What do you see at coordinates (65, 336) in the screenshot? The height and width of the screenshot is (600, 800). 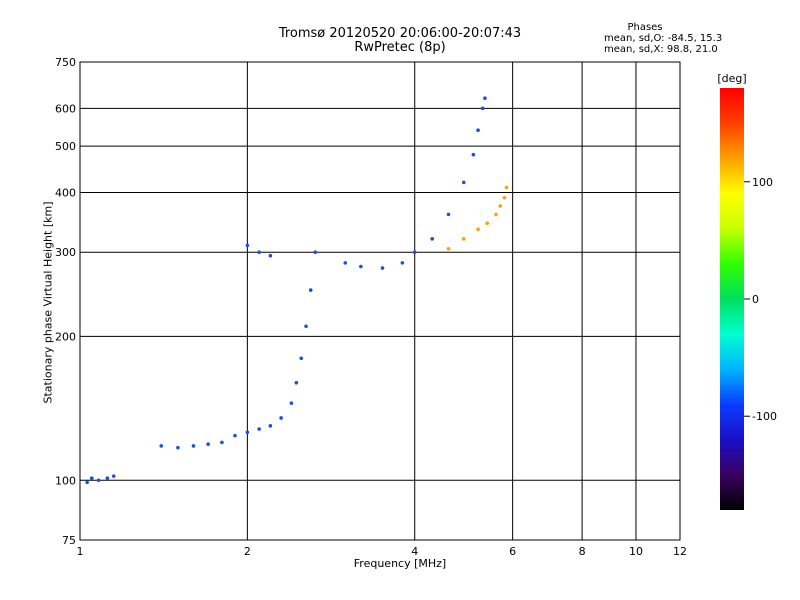 I see `y-tick-label: 200` at bounding box center [65, 336].